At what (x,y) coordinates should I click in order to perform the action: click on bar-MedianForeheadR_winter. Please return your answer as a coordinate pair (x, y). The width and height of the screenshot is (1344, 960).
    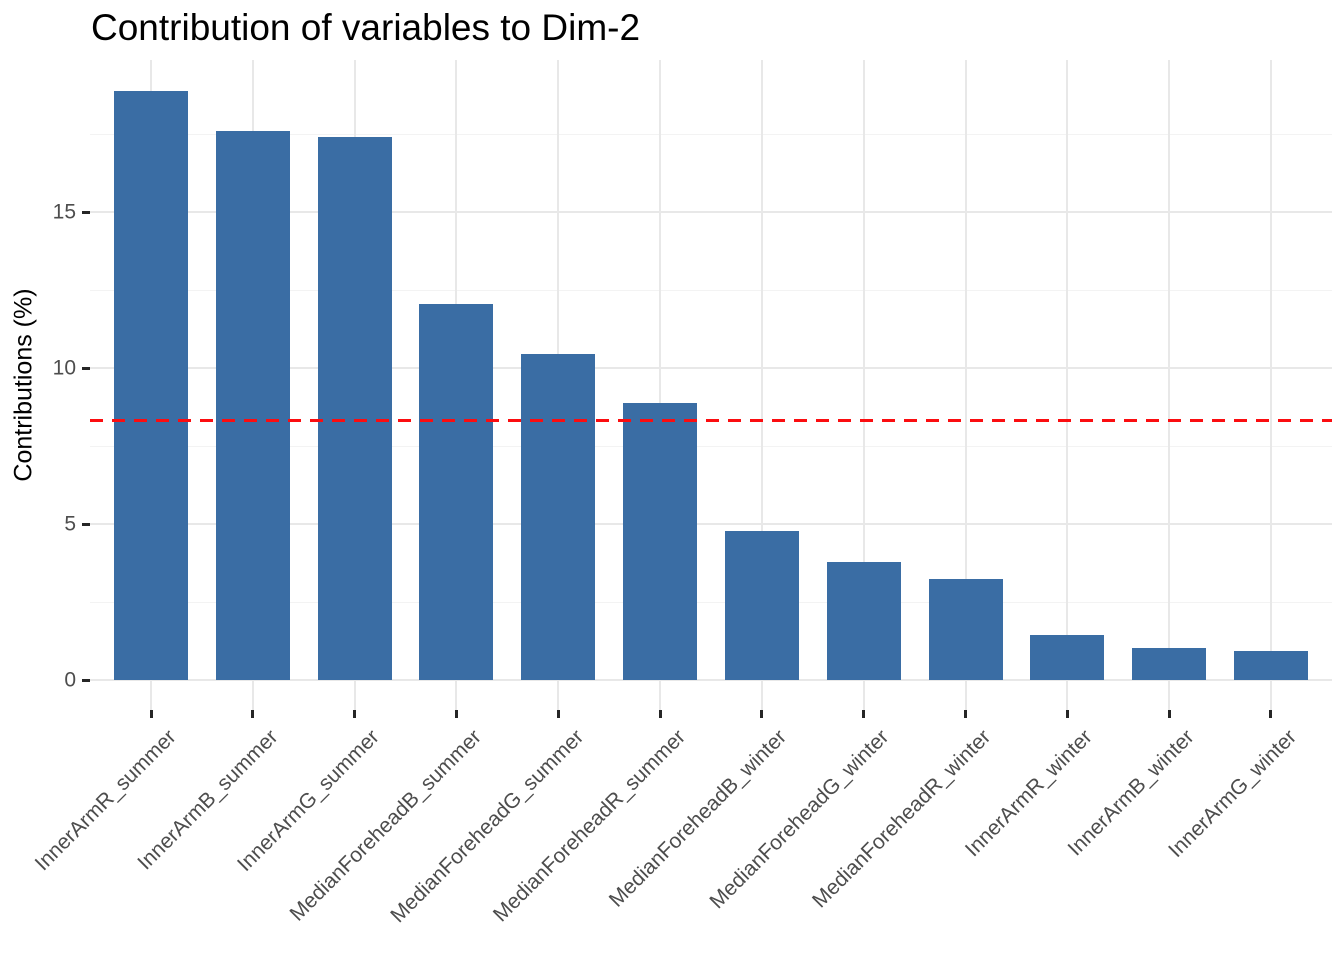
    Looking at the image, I should click on (965, 629).